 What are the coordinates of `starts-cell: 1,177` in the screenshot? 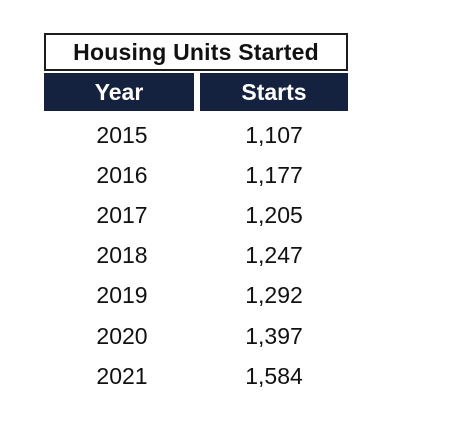 It's located at (274, 174).